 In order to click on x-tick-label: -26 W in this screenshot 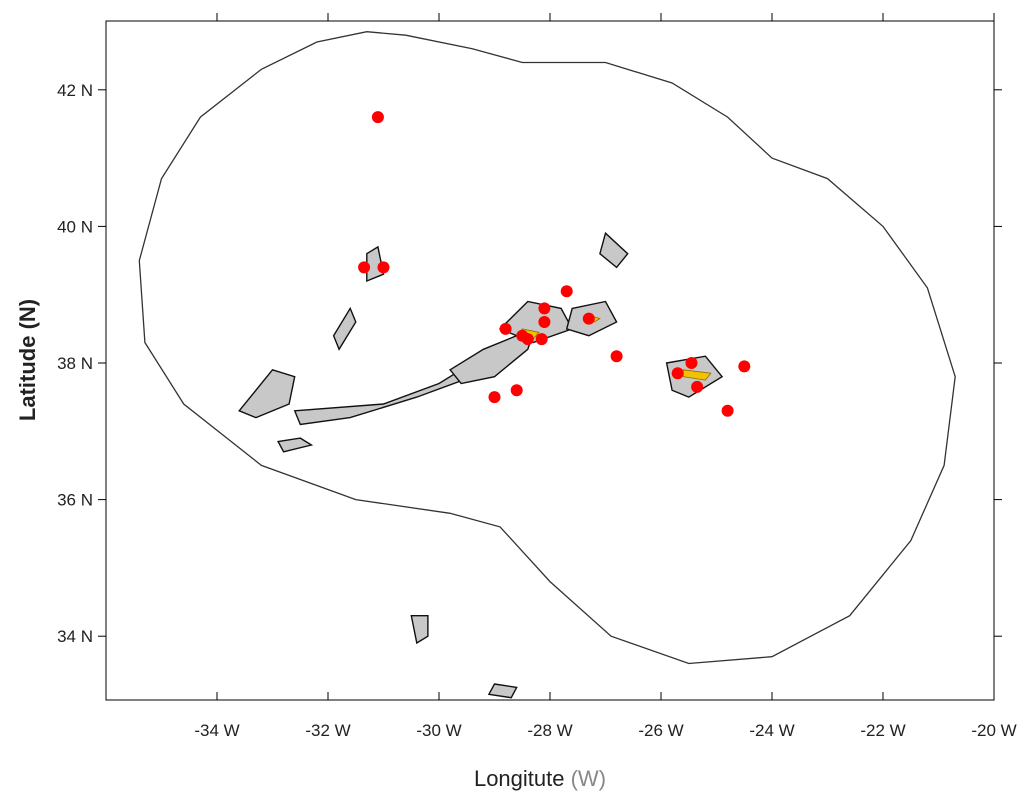, I will do `click(660, 730)`.